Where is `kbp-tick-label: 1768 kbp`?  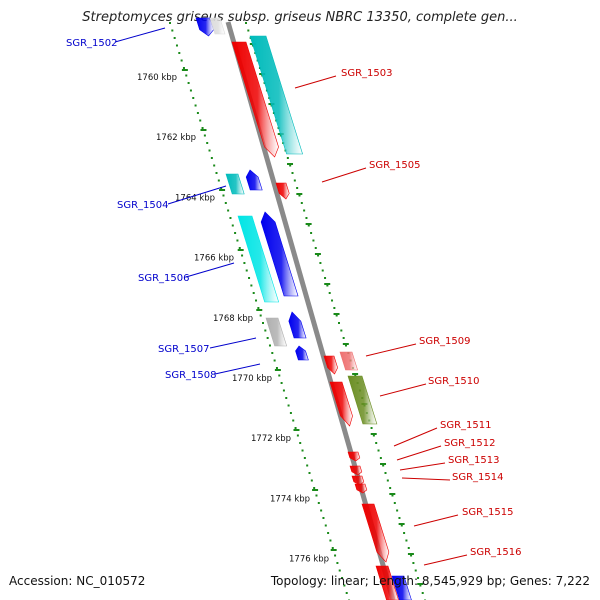
kbp-tick-label: 1768 kbp is located at coordinates (233, 319).